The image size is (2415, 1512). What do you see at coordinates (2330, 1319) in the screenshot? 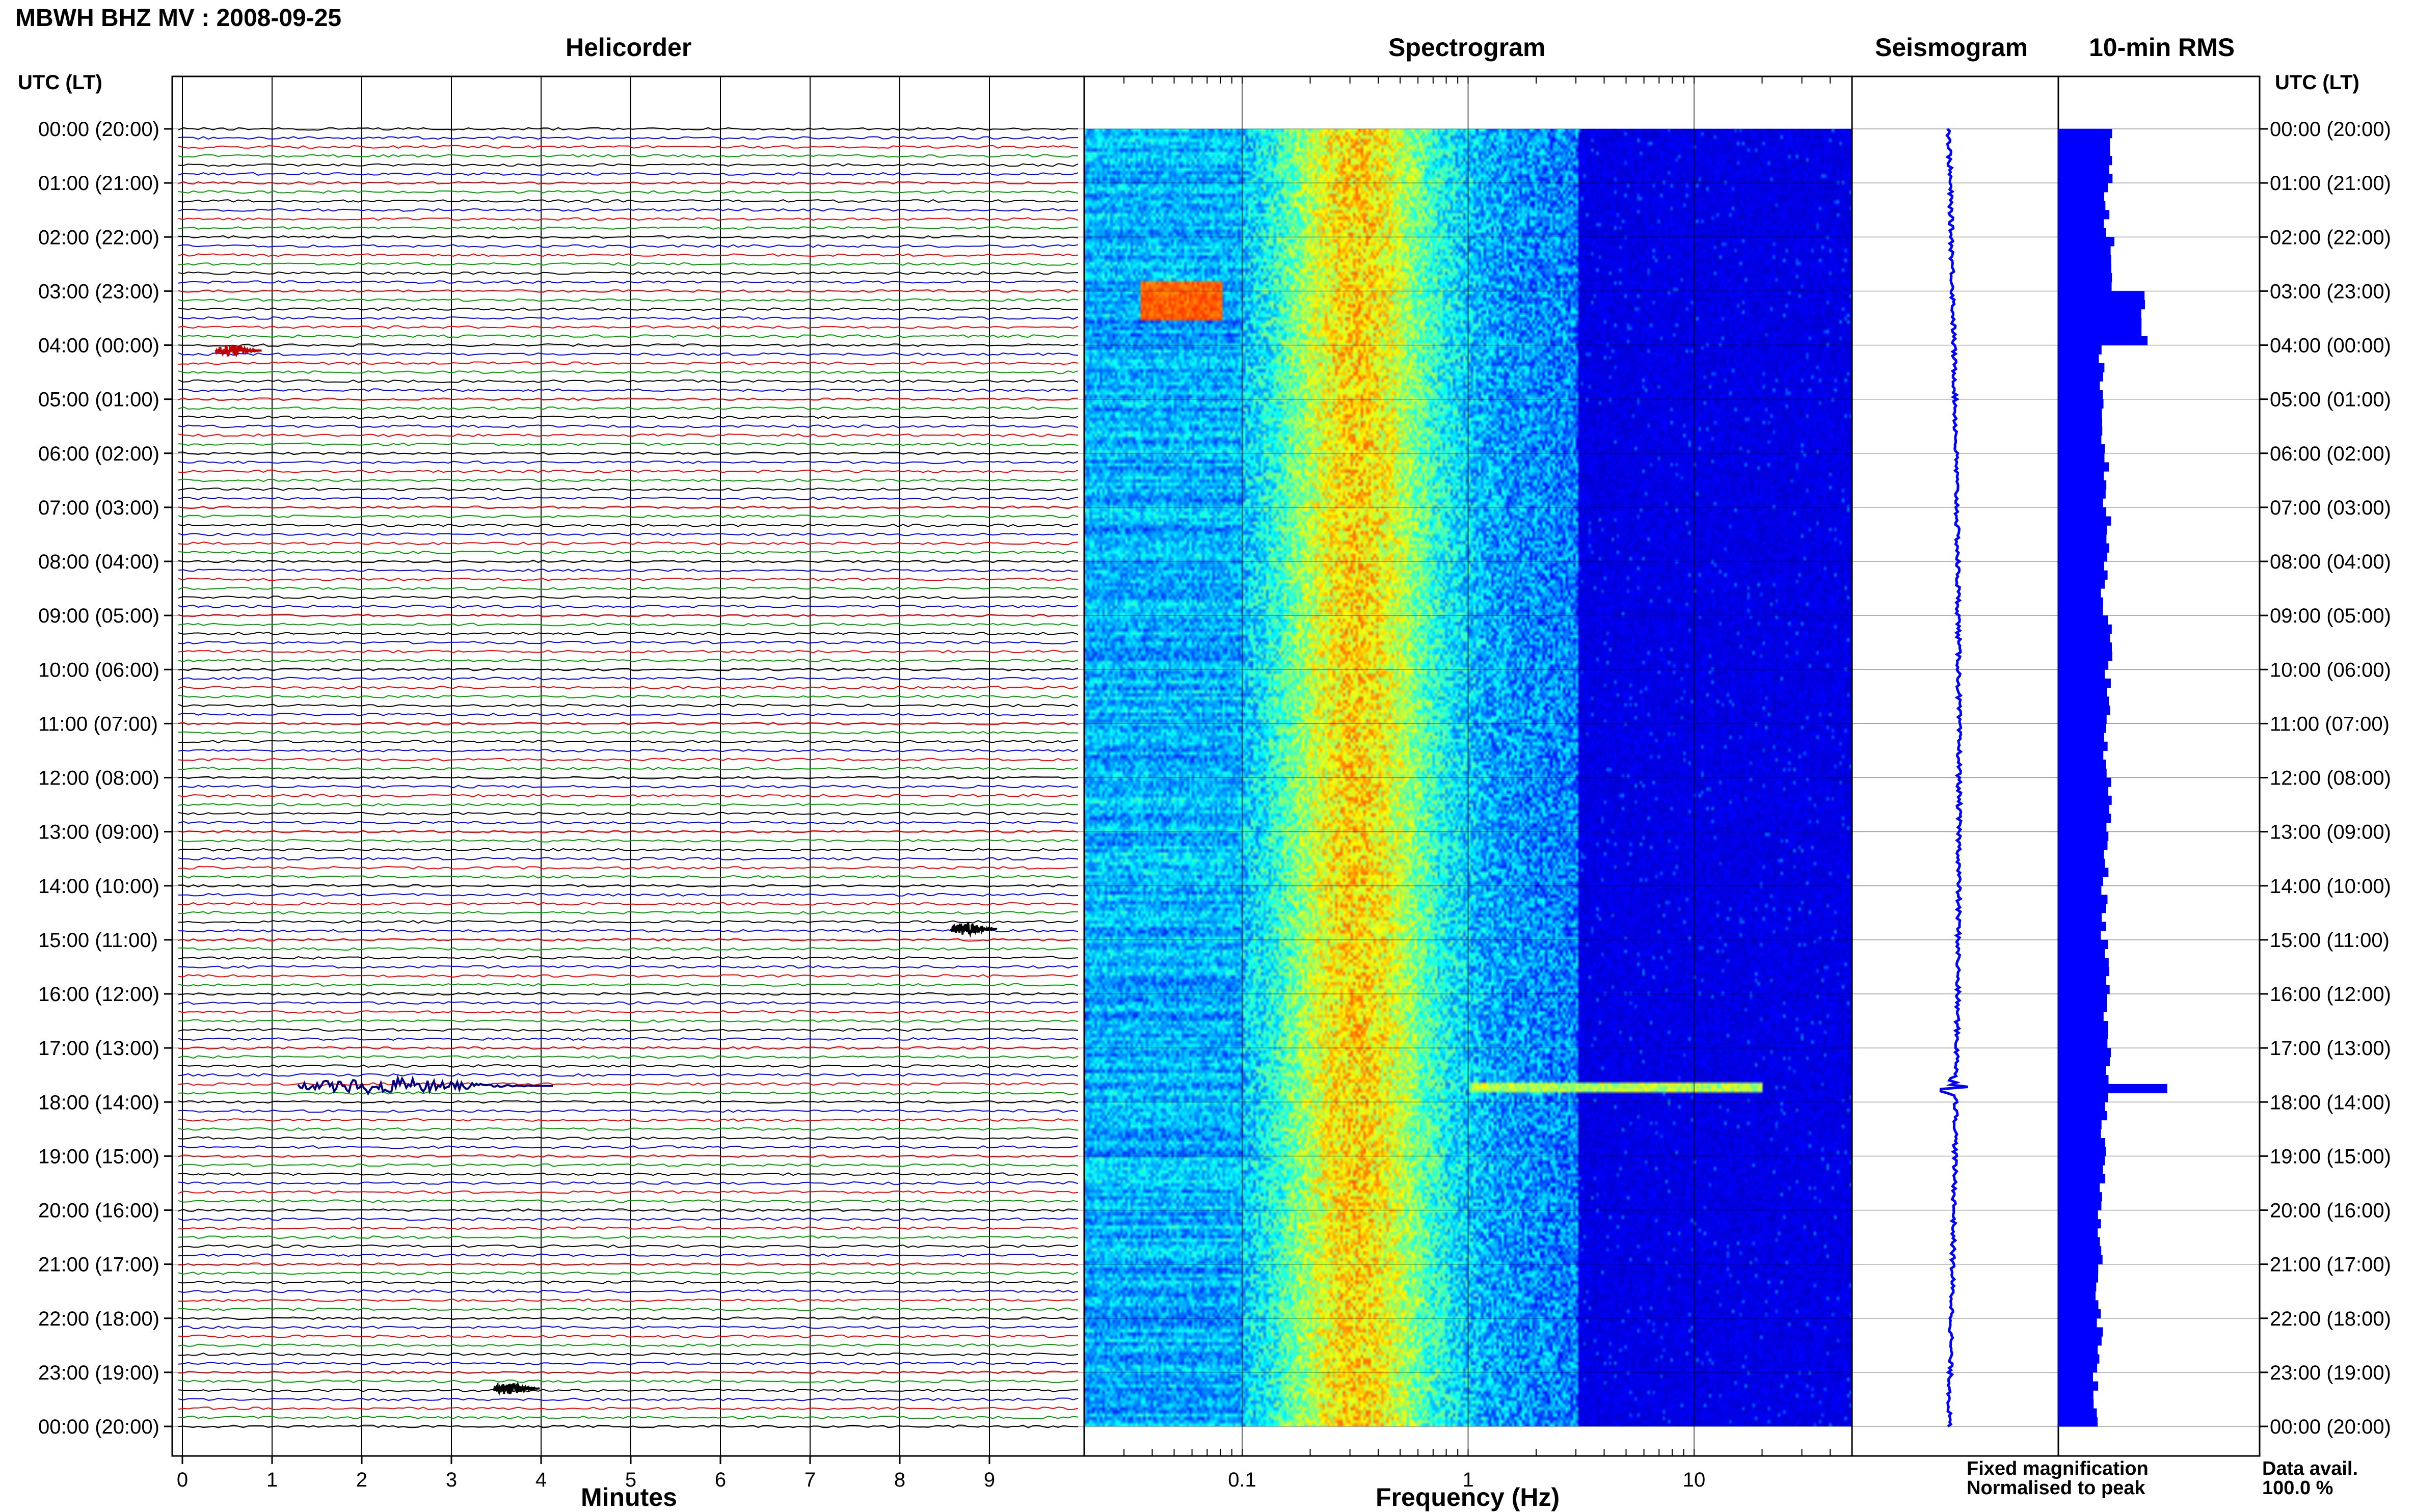
I see `hour-label-right: 22:00 (18:00)` at bounding box center [2330, 1319].